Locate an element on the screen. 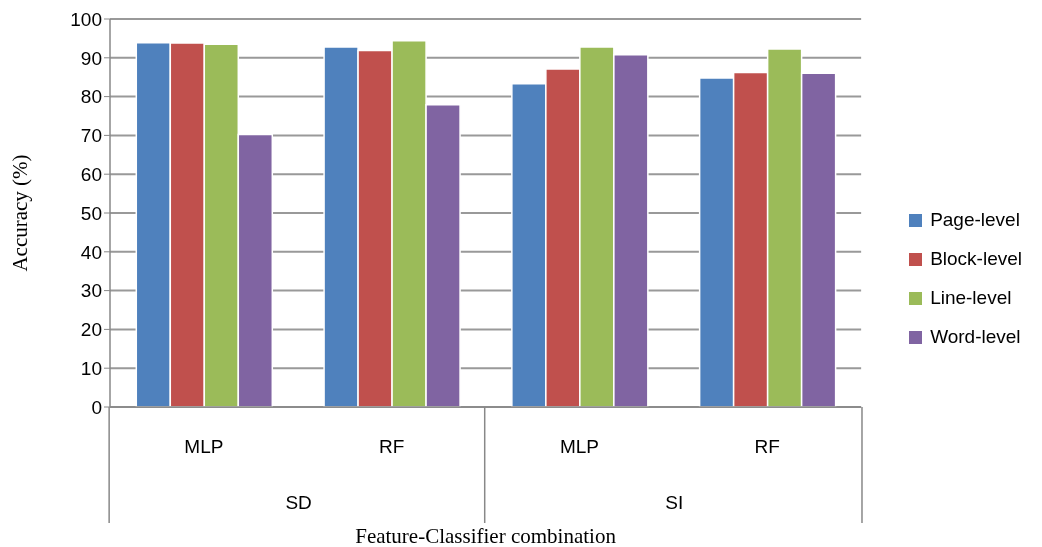  y-tick-label: 60 is located at coordinates (91, 174).